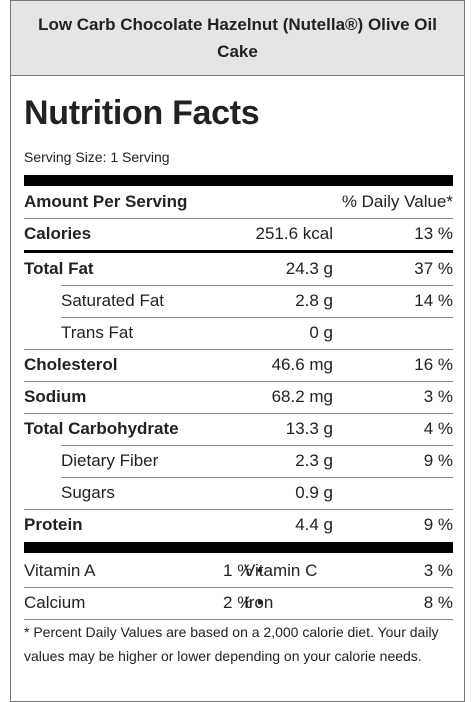  I want to click on vitamin-row: Vitamin A 1 % • Vitamin C 3 %, so click(238, 571).